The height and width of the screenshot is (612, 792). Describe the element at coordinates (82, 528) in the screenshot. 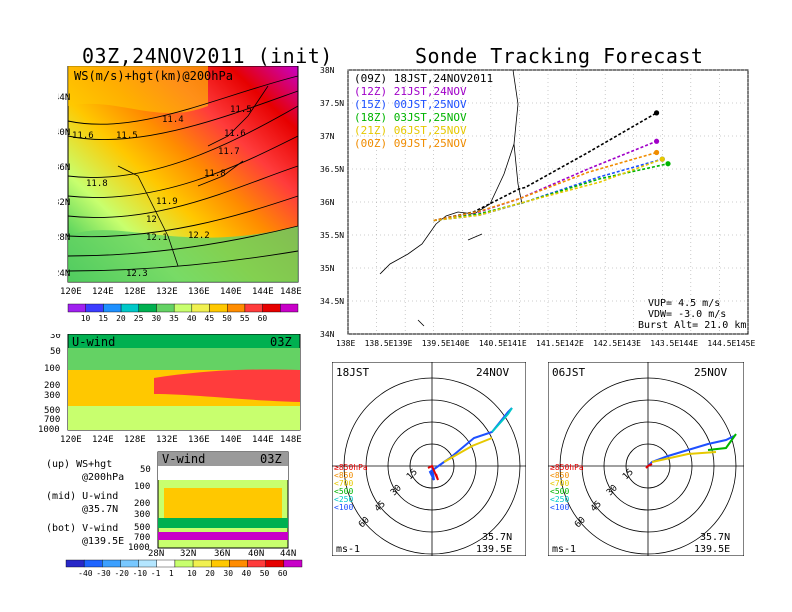

I see `legend-line: (bot) V-wind` at that location.